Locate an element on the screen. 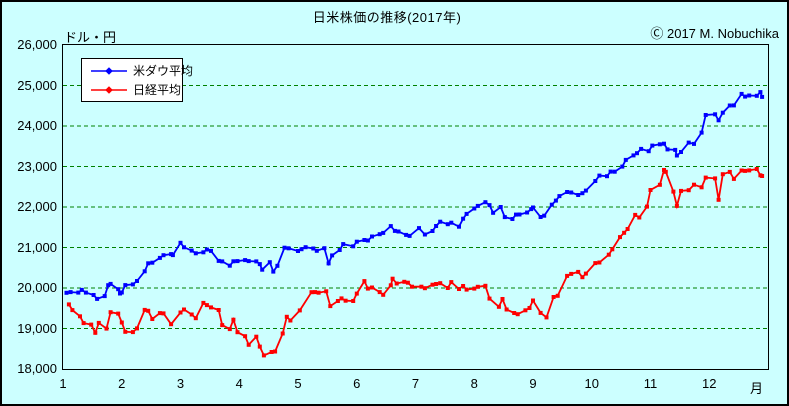  x-axis-tick-label: 9 is located at coordinates (533, 383).